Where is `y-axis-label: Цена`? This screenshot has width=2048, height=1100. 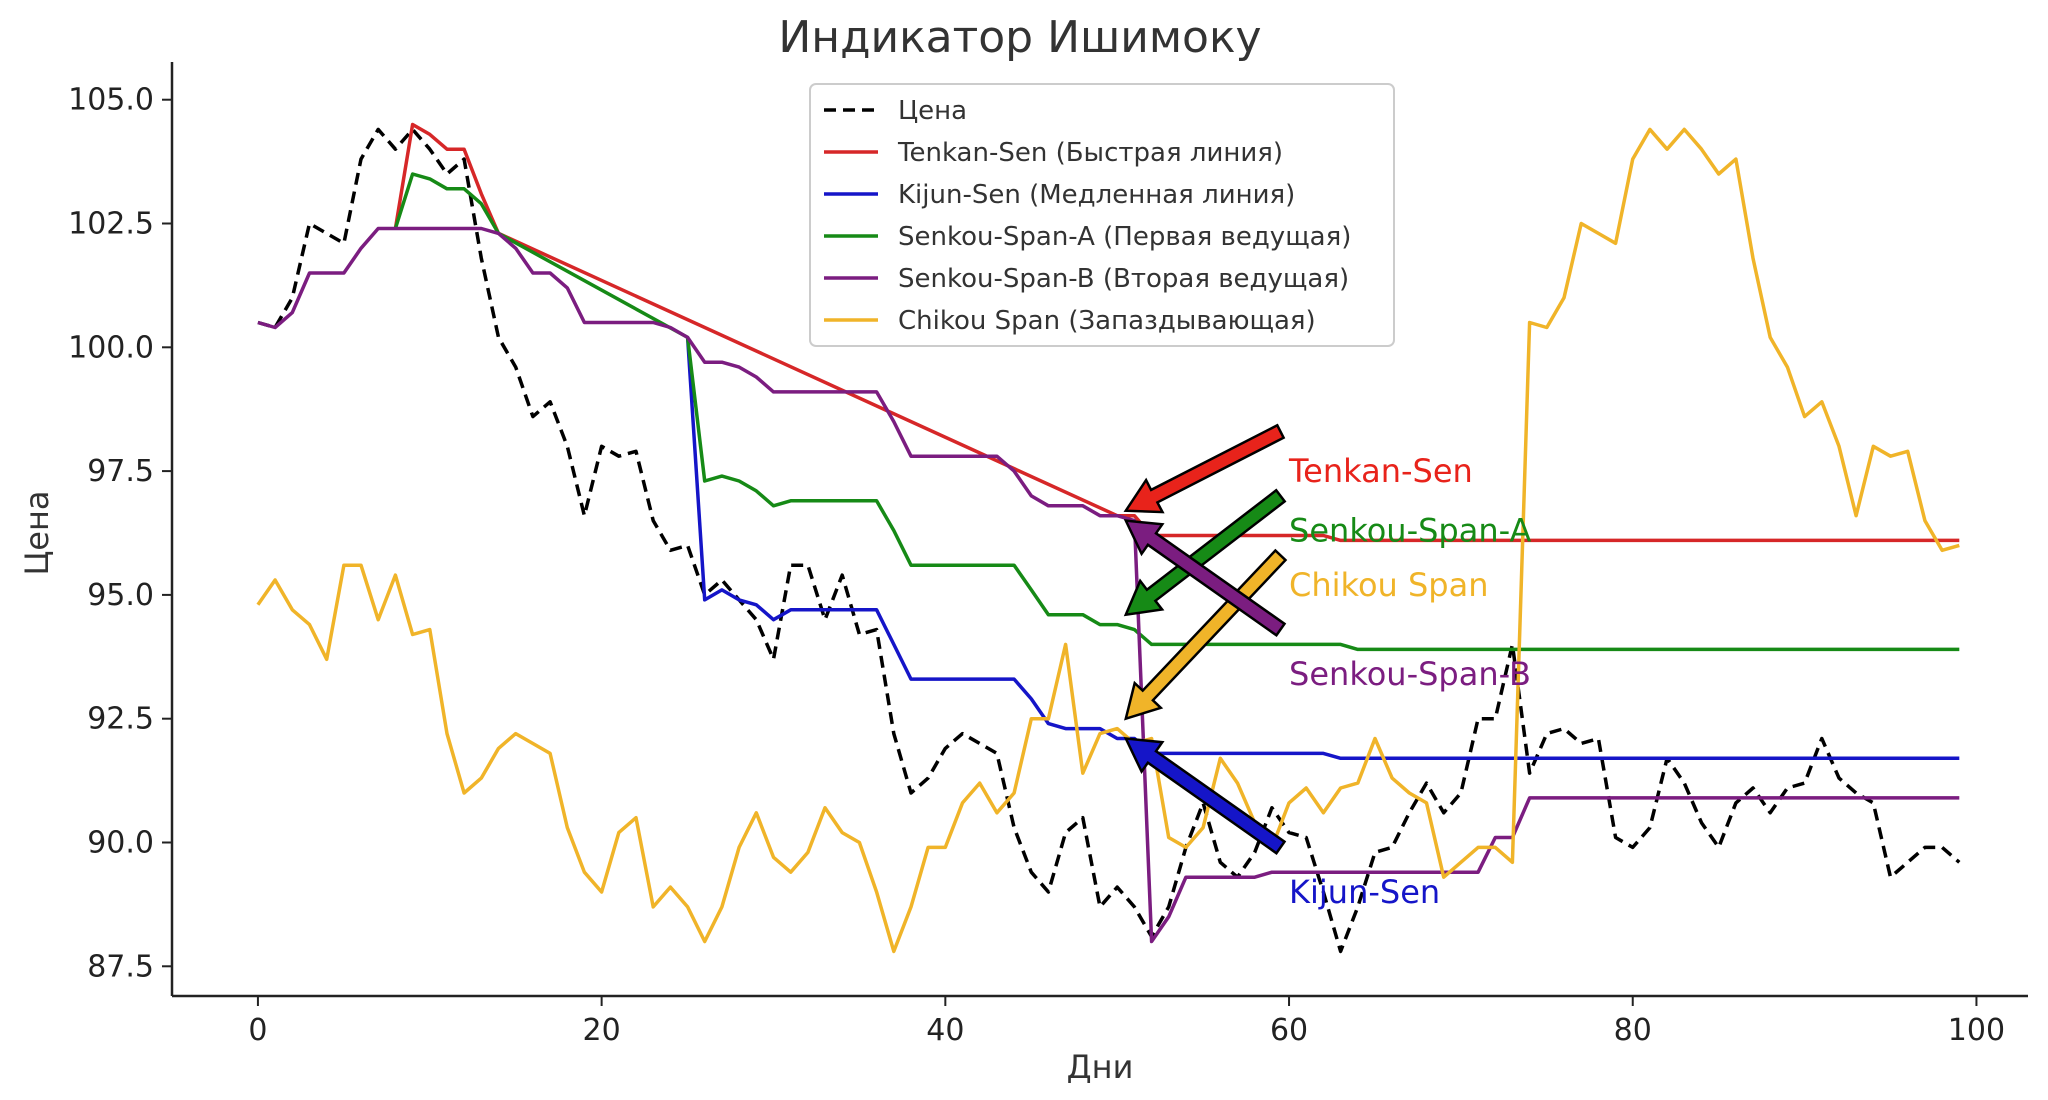
y-axis-label: Цена is located at coordinates (37, 532).